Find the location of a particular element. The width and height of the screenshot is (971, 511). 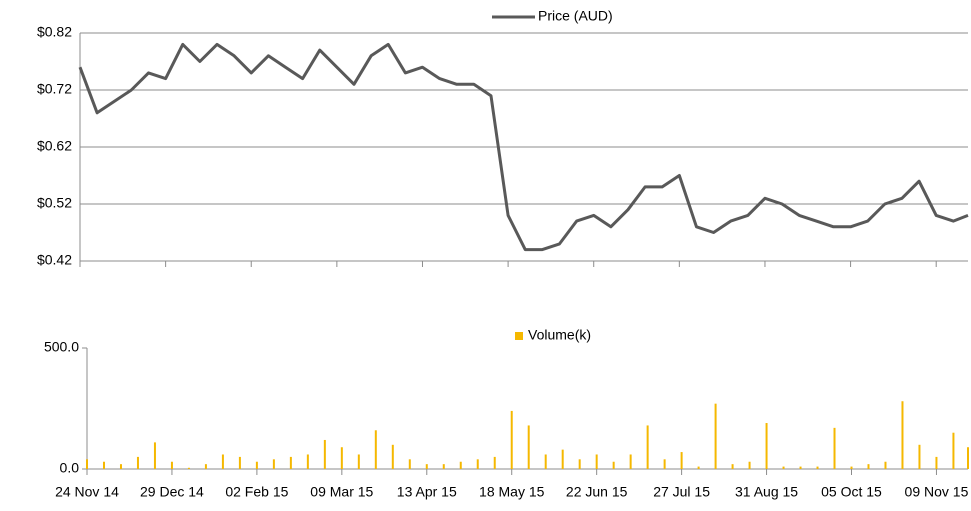

y-tick-label: $0.52 is located at coordinates (54, 203).